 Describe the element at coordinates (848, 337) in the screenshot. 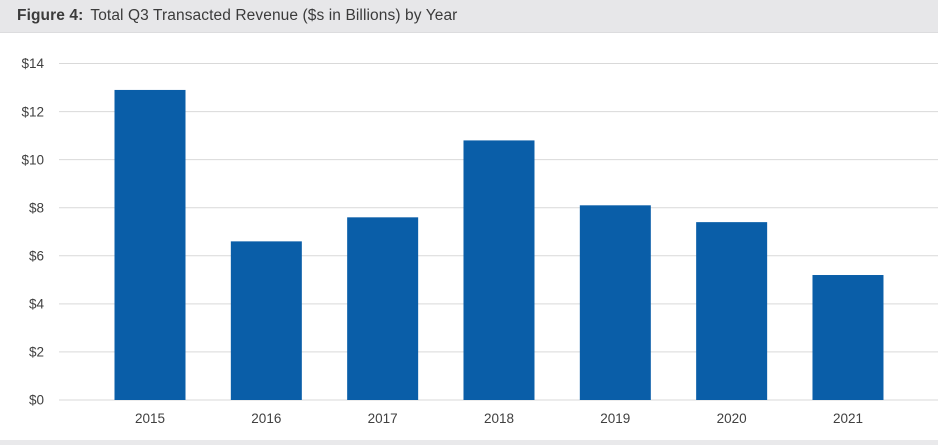

I see `bar-2021` at that location.